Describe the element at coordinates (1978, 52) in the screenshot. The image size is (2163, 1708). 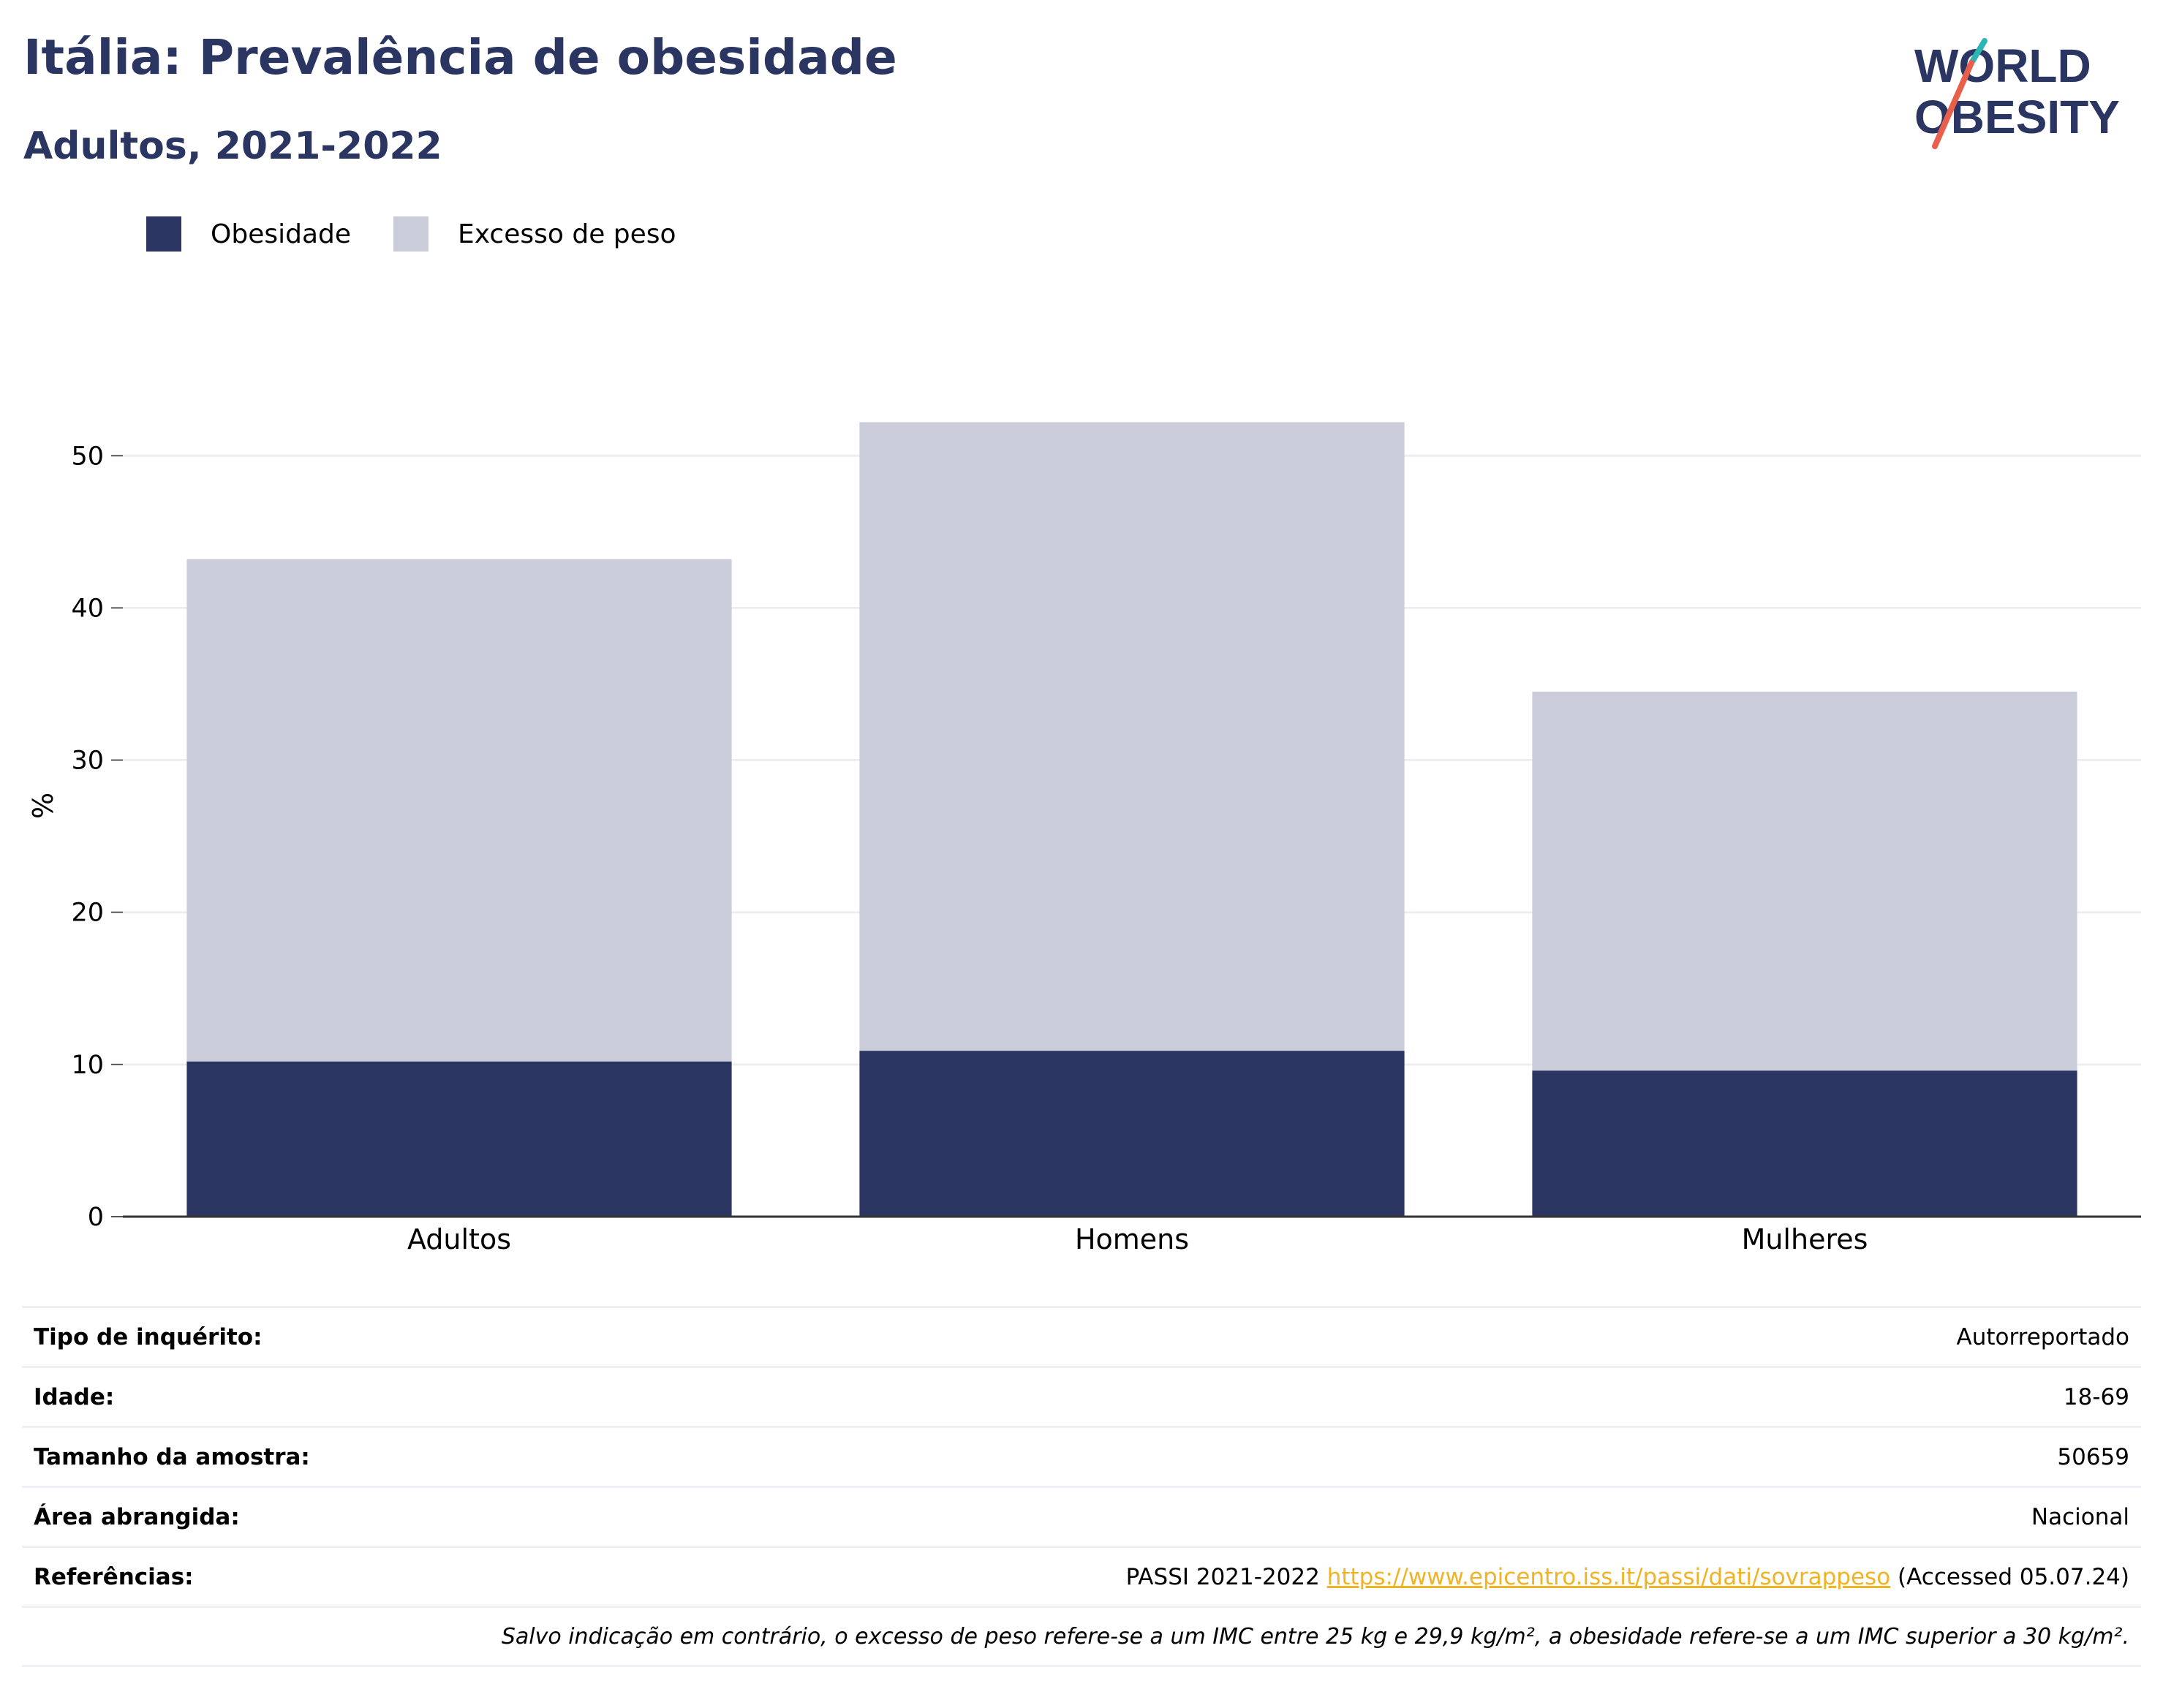
I see `logo-slash-teal` at that location.